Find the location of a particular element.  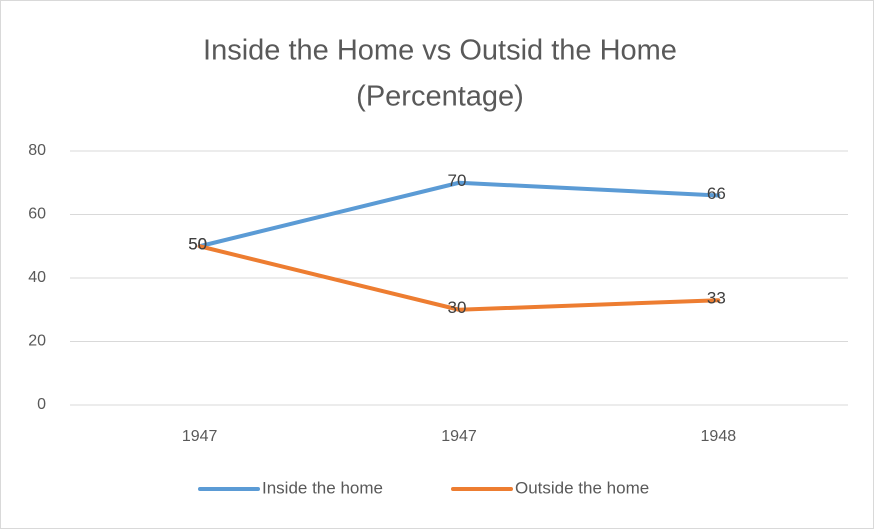

legend-label: Inside the home is located at coordinates (322, 487).